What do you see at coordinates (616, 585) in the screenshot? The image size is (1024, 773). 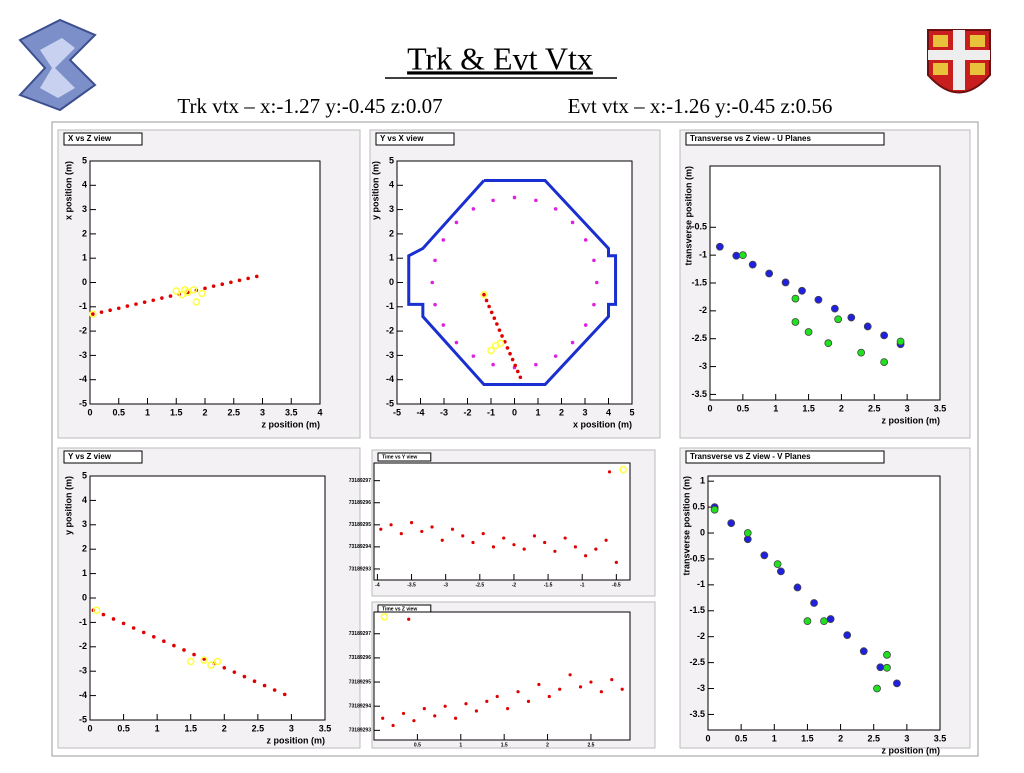 I see `x-tick-label: -0.5` at bounding box center [616, 585].